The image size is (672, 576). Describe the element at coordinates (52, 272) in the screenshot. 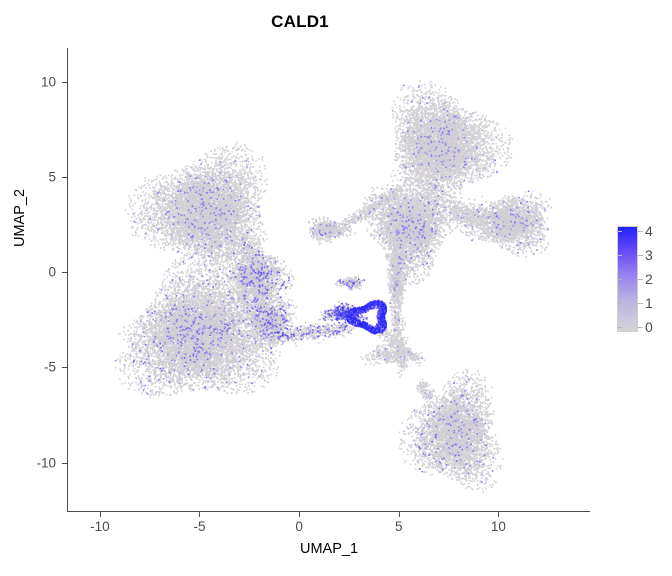

I see `y-tick-label-text: 0` at that location.